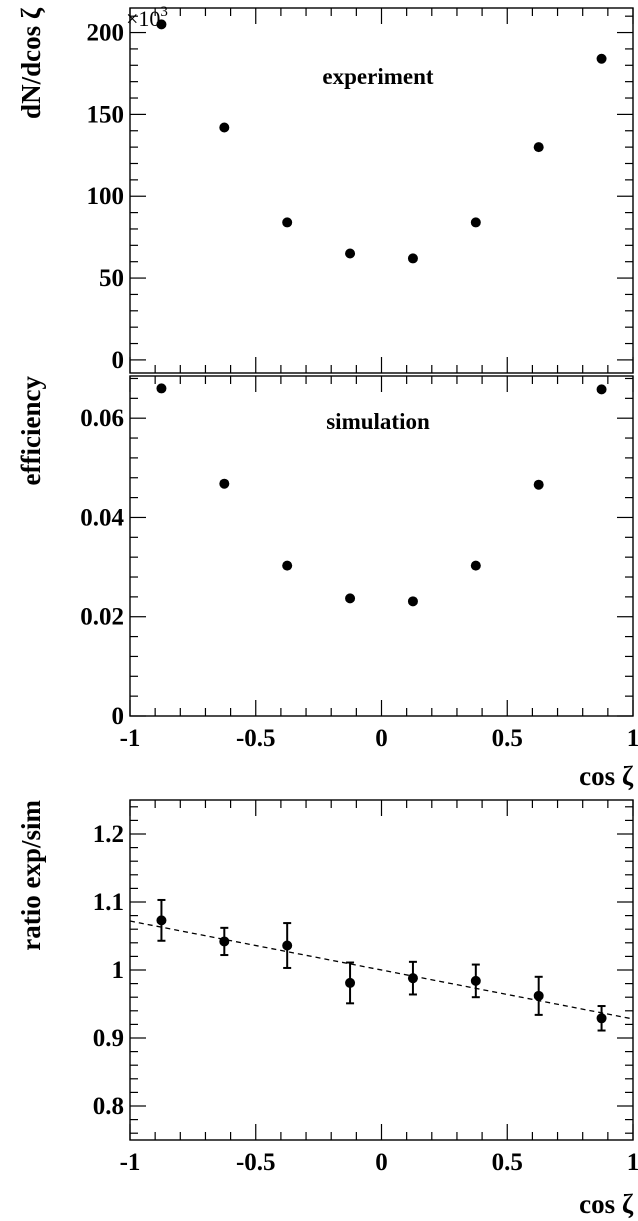 This screenshot has height=1221, width=638. Describe the element at coordinates (381, 970) in the screenshot. I see `fit-line` at that location.